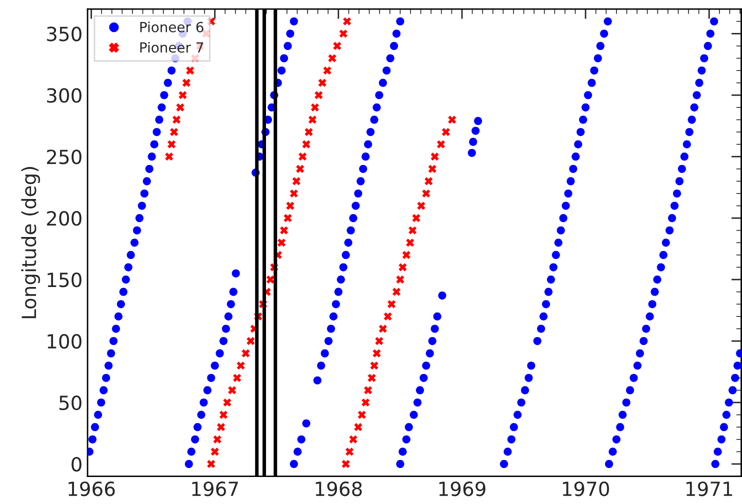 This screenshot has height=504, width=742. What do you see at coordinates (64, 34) in the screenshot?
I see `y-tick-label: 350` at bounding box center [64, 34].